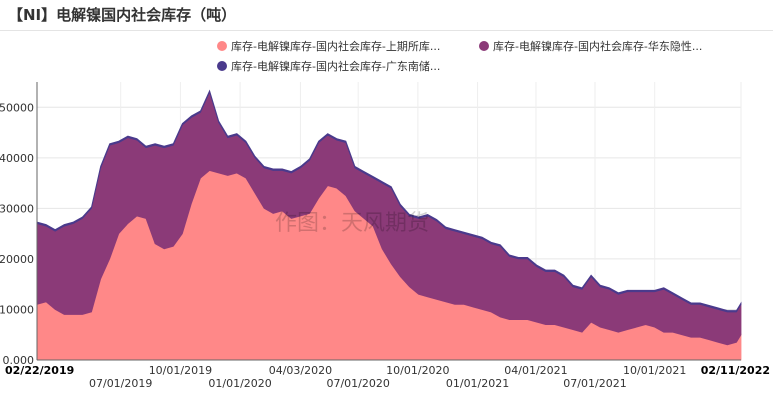 This screenshot has height=404, width=773. What do you see at coordinates (352, 223) in the screenshot?
I see `watermark: 作图：天风期货` at bounding box center [352, 223].